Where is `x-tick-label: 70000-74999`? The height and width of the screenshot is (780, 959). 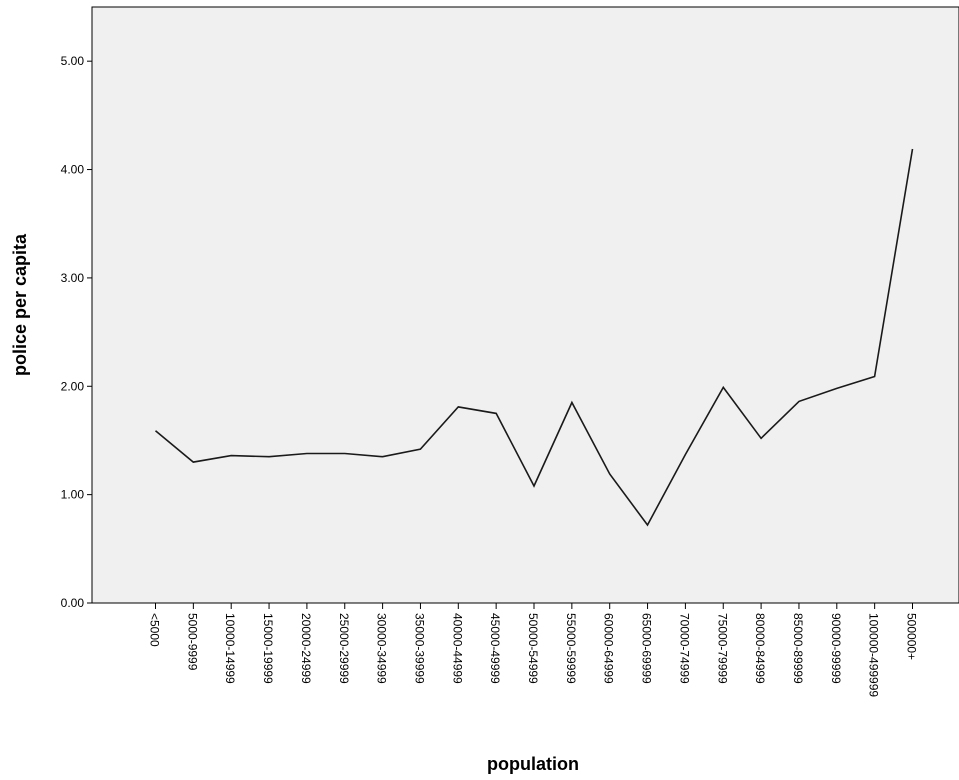 x-tick-label: 70000-74999 is located at coordinates (684, 648).